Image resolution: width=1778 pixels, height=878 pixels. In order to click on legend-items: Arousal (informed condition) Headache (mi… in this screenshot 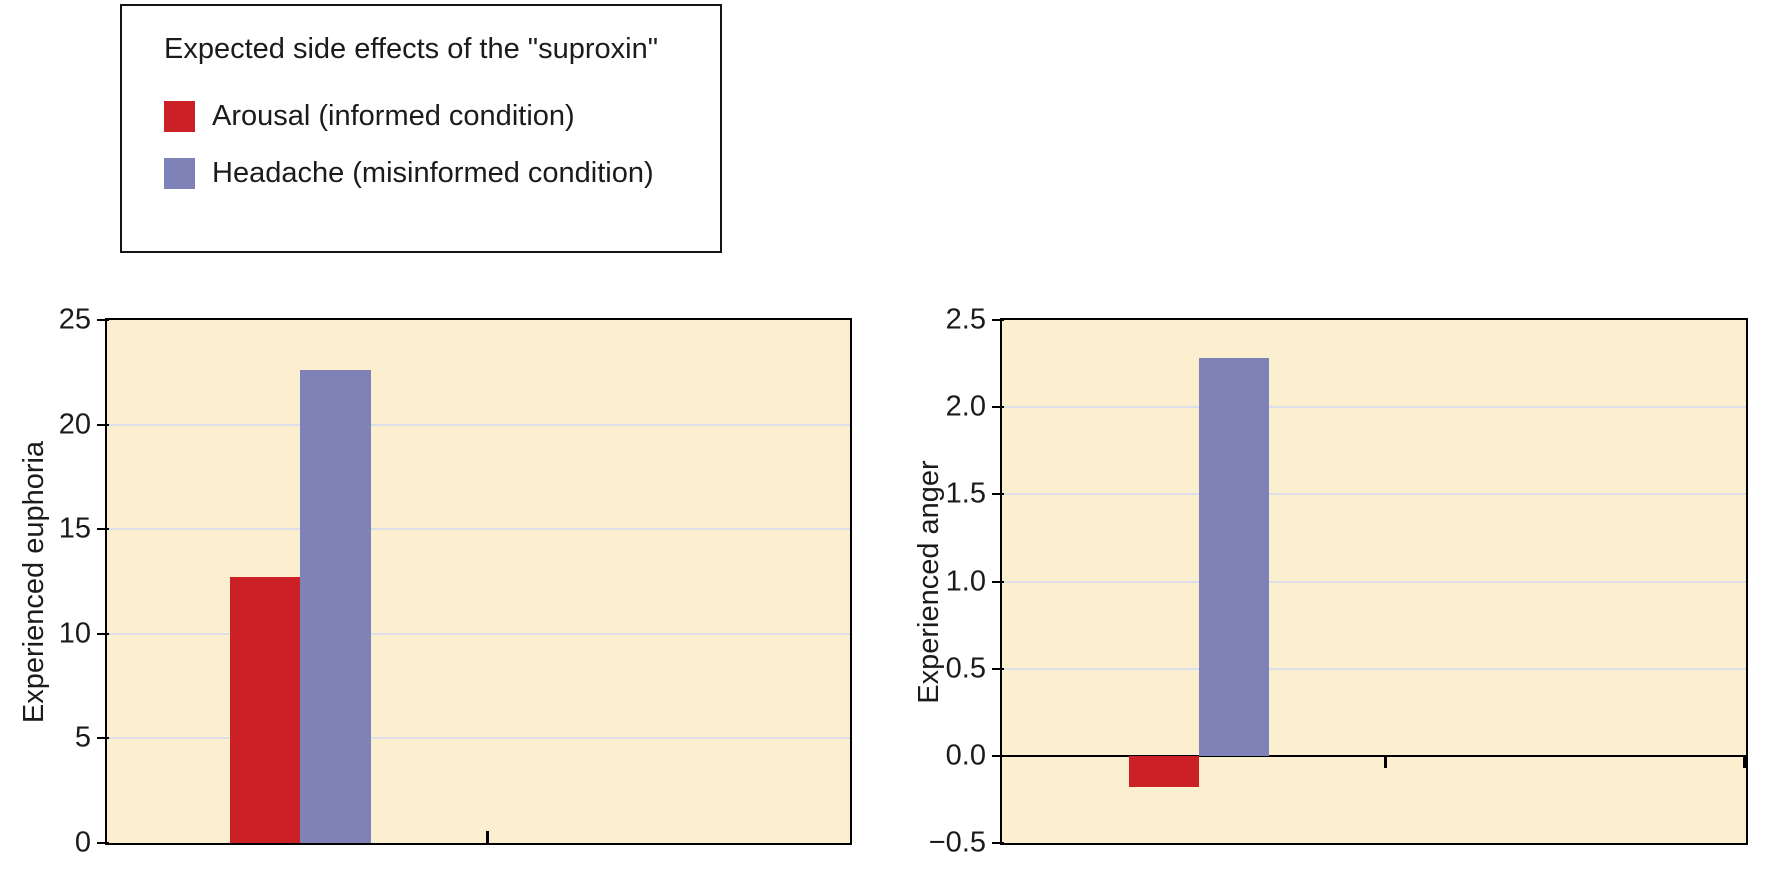, I will do `click(432, 145)`.